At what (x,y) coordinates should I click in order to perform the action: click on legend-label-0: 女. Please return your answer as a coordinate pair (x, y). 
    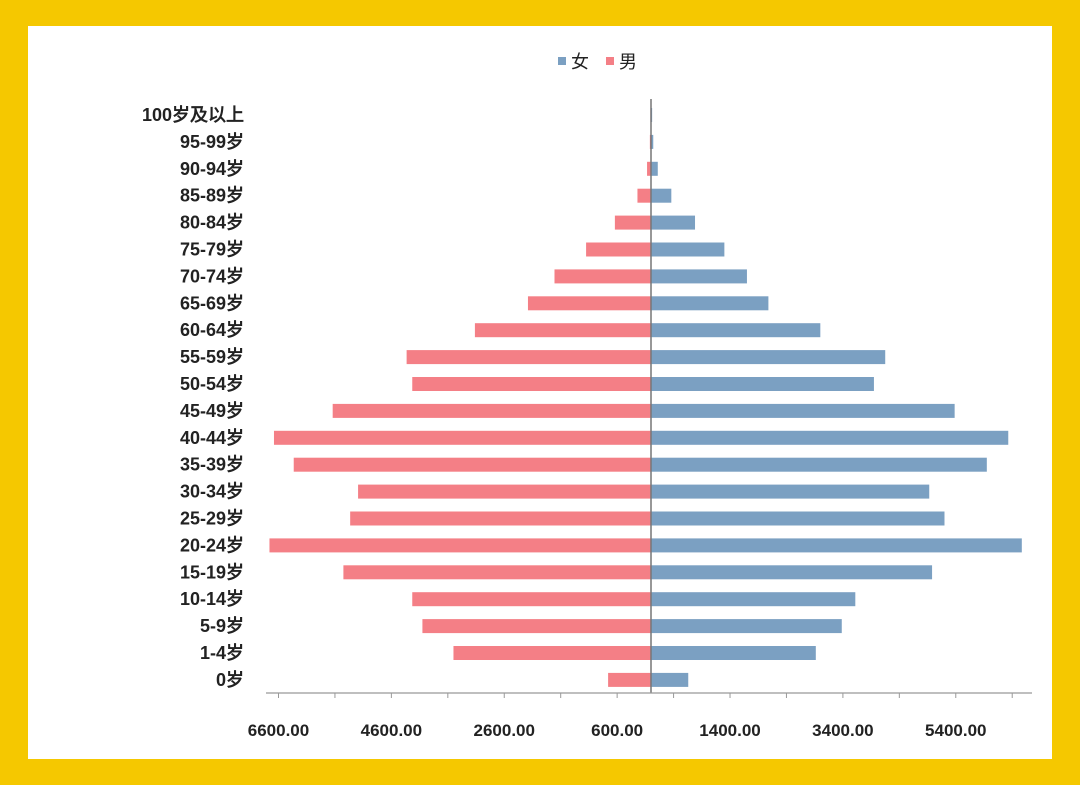
    Looking at the image, I should click on (580, 62).